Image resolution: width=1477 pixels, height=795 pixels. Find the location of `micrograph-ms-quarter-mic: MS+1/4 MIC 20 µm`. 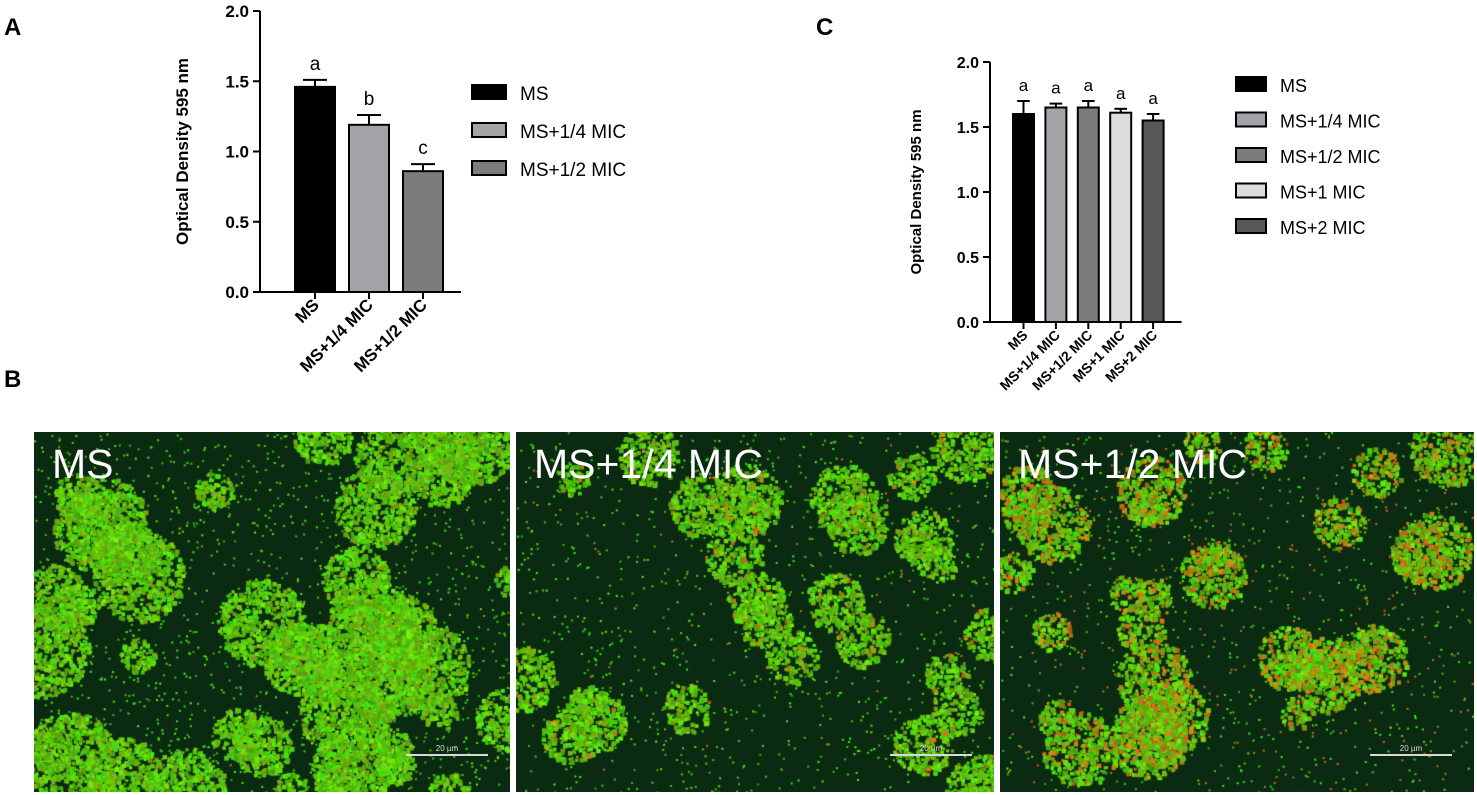

micrograph-ms-quarter-mic: MS+1/4 MIC 20 µm is located at coordinates (755, 612).